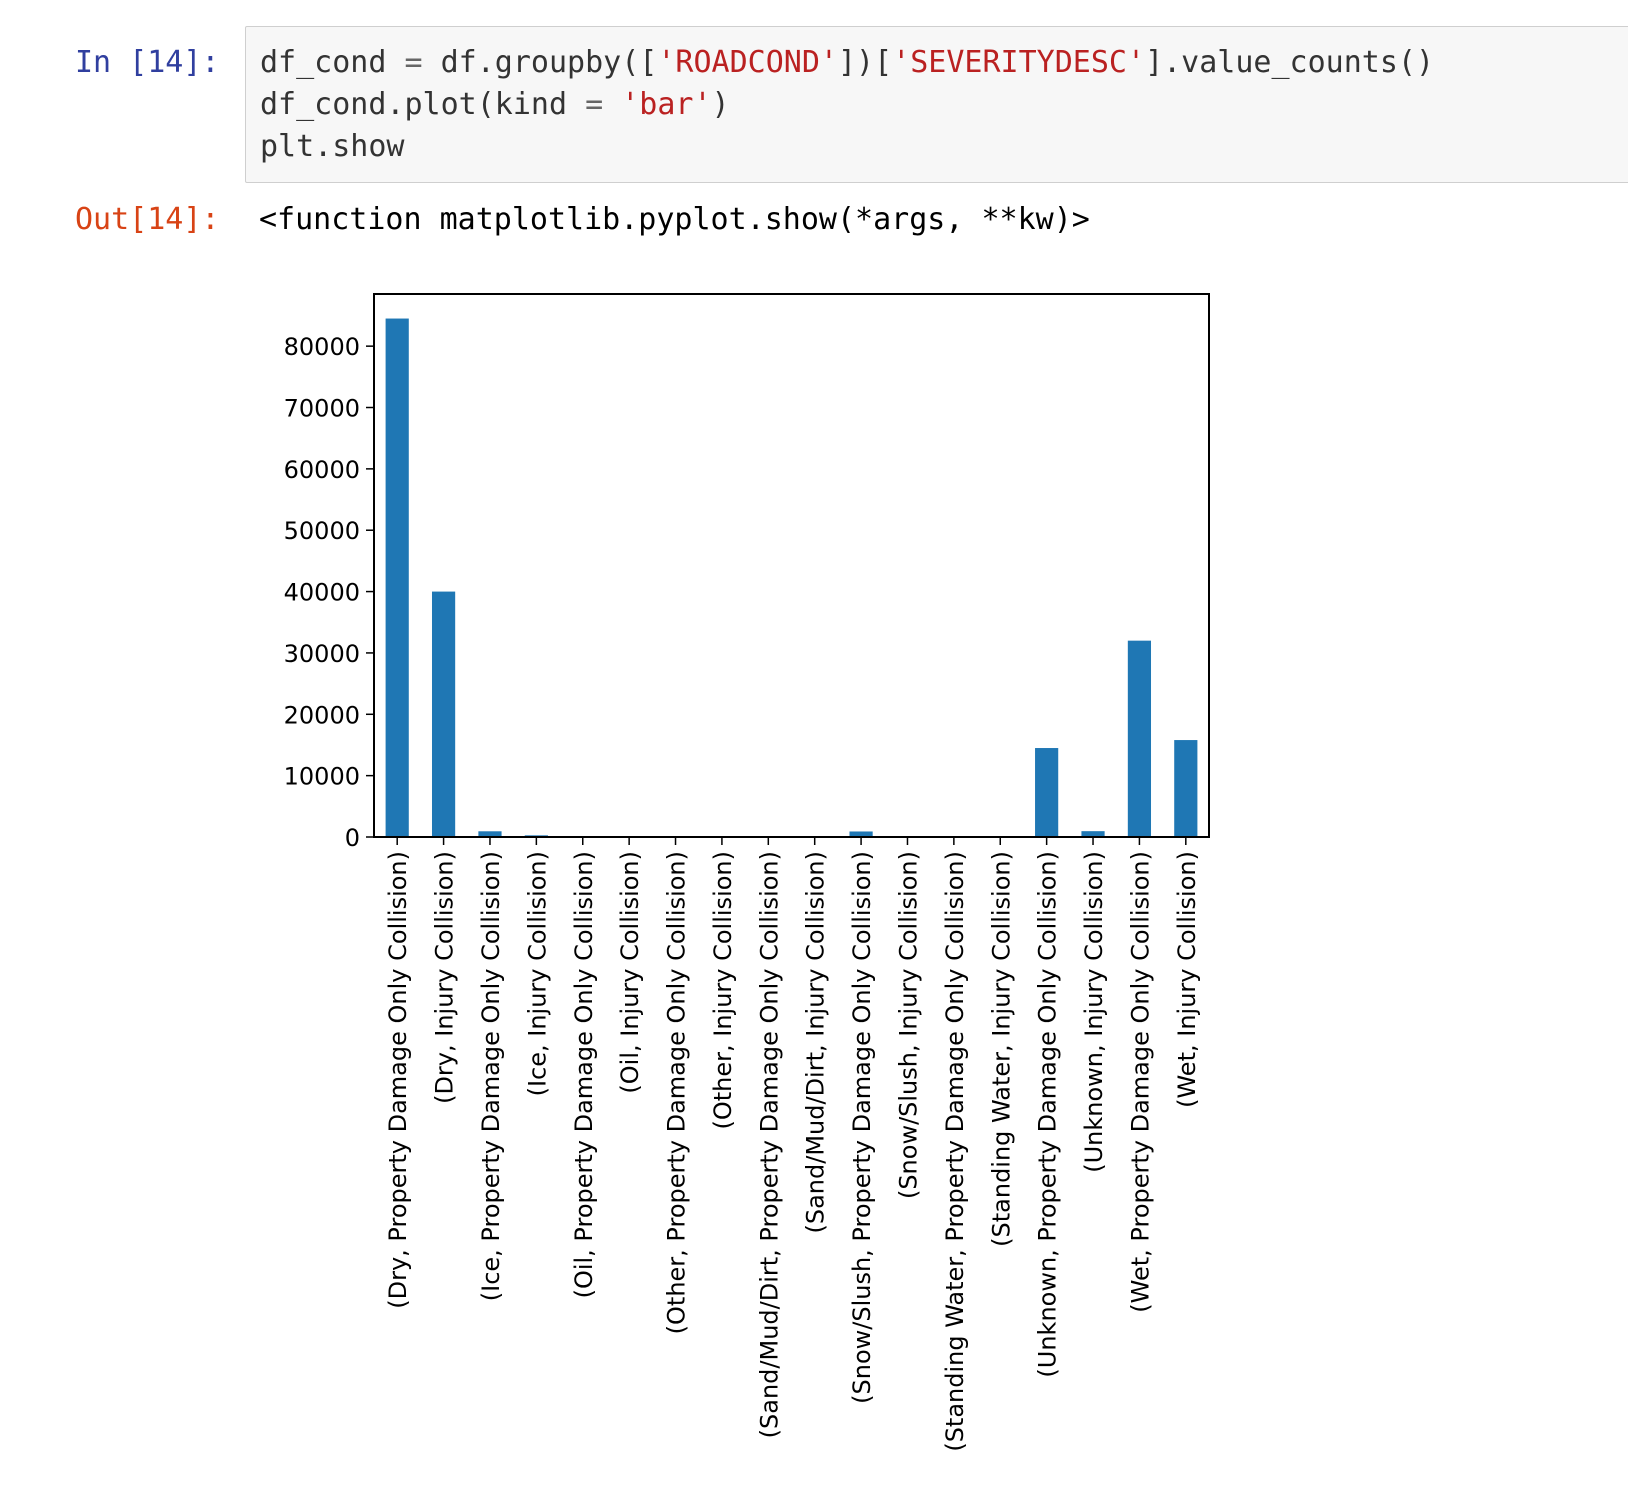 Image resolution: width=1628 pixels, height=1492 pixels. What do you see at coordinates (1094, 1012) in the screenshot?
I see `x-tick-label: (Unknown, Injury Collision)` at bounding box center [1094, 1012].